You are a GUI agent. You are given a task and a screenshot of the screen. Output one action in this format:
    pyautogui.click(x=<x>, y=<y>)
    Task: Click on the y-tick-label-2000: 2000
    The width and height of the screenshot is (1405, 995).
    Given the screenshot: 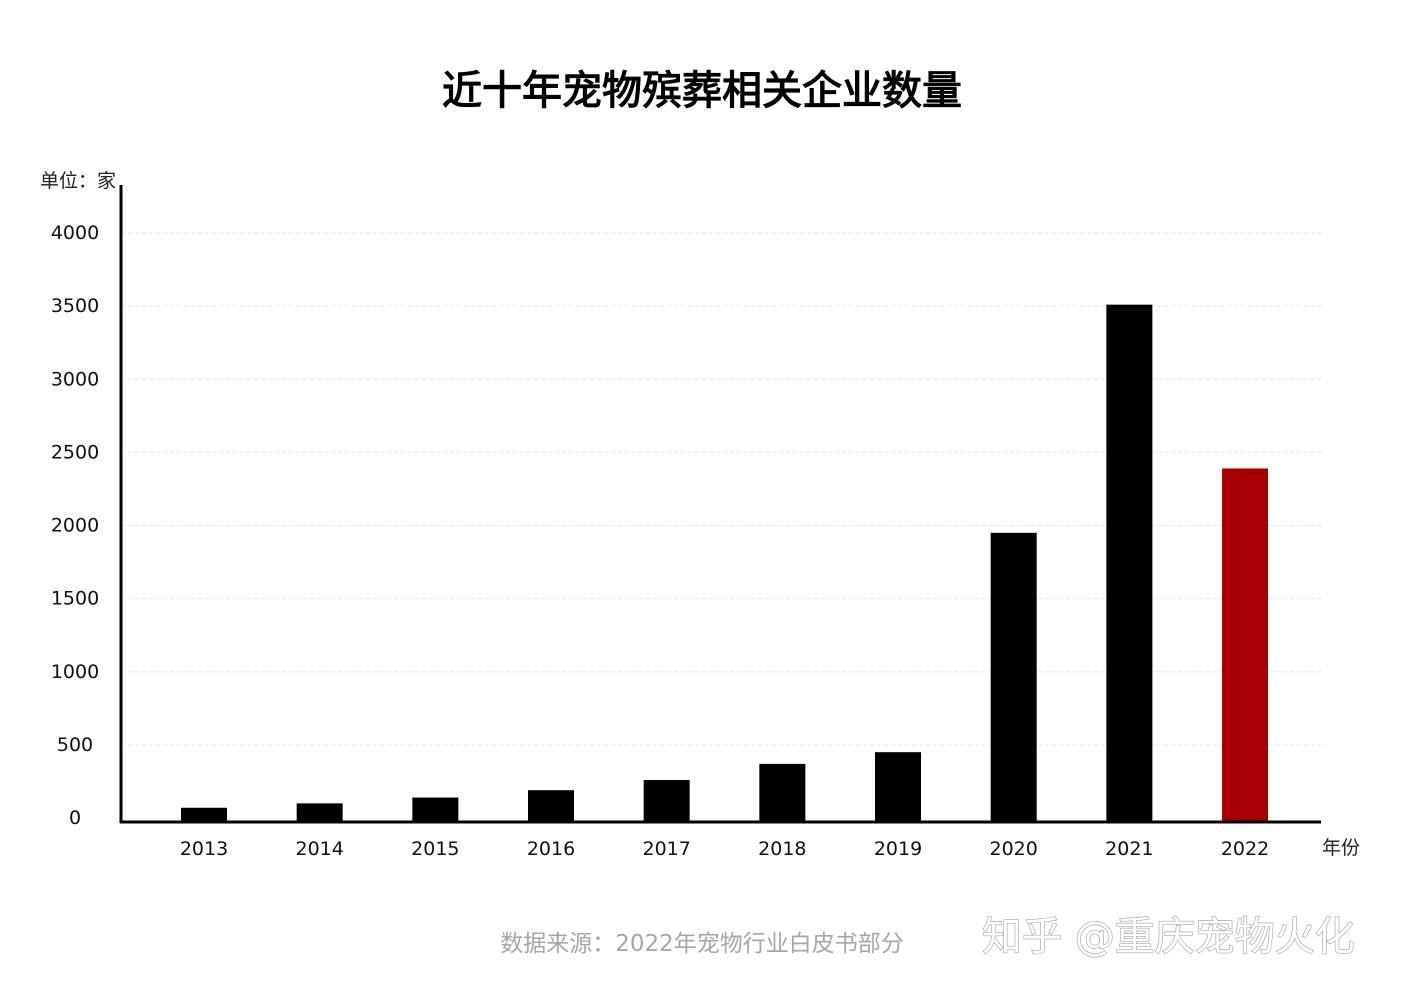 What is the action you would take?
    pyautogui.click(x=75, y=526)
    